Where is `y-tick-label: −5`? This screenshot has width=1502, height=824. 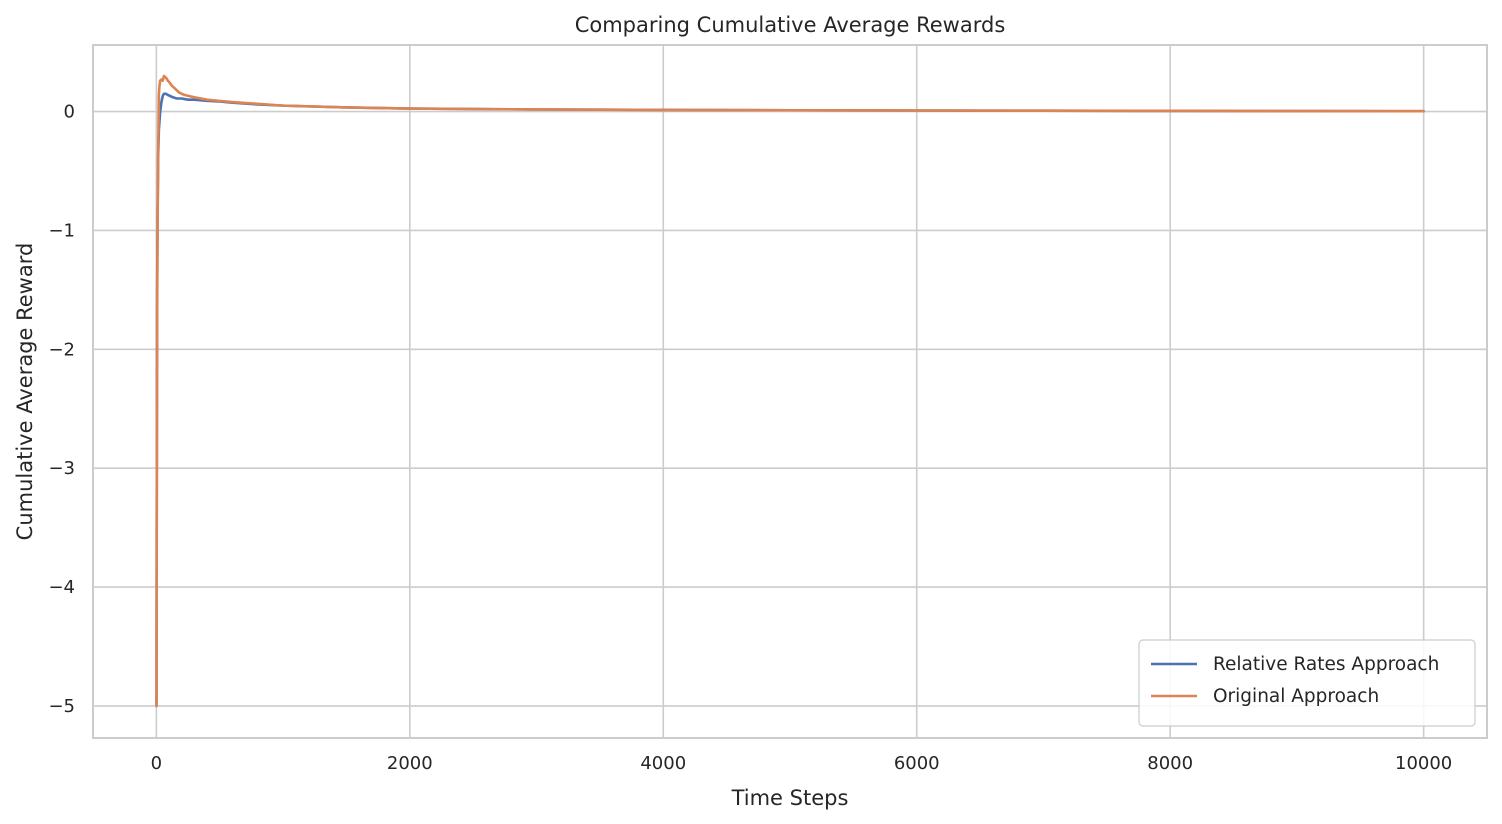 y-tick-label: −5 is located at coordinates (61, 706).